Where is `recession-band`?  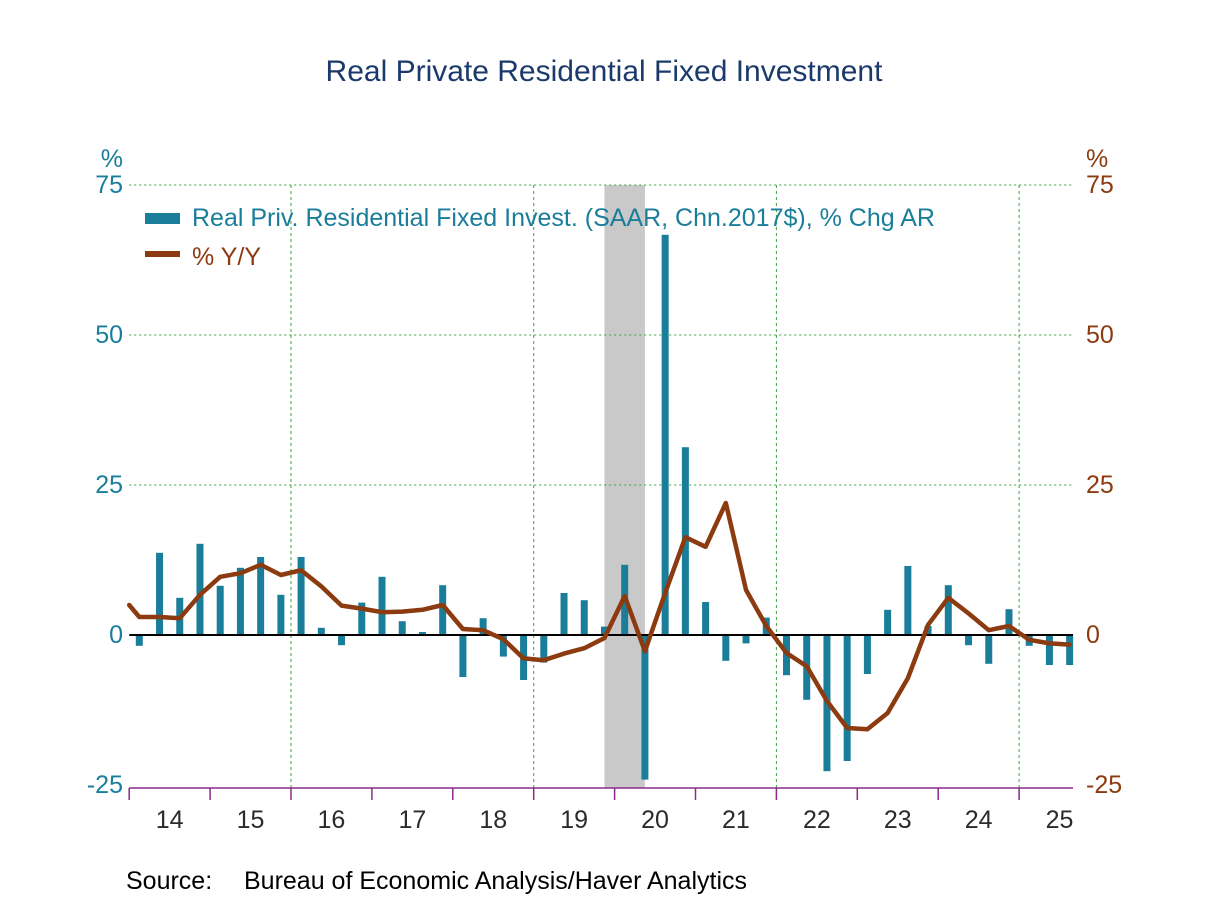
recession-band is located at coordinates (624, 486).